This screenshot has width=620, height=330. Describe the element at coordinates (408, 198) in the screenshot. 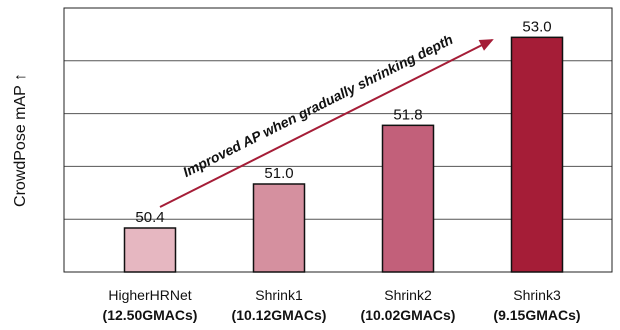

I see `bar-shrink2` at that location.